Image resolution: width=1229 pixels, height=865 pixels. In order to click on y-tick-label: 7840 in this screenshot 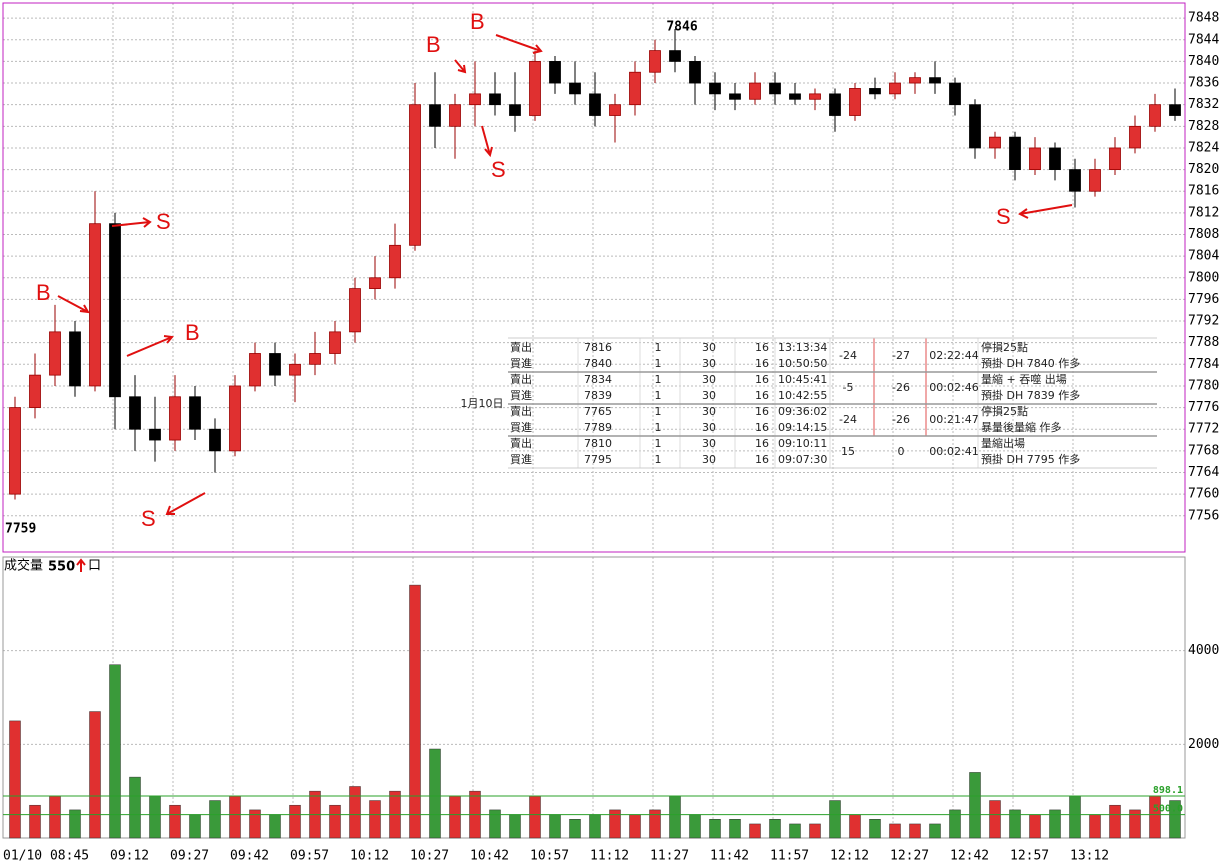, I will do `click(1203, 61)`.